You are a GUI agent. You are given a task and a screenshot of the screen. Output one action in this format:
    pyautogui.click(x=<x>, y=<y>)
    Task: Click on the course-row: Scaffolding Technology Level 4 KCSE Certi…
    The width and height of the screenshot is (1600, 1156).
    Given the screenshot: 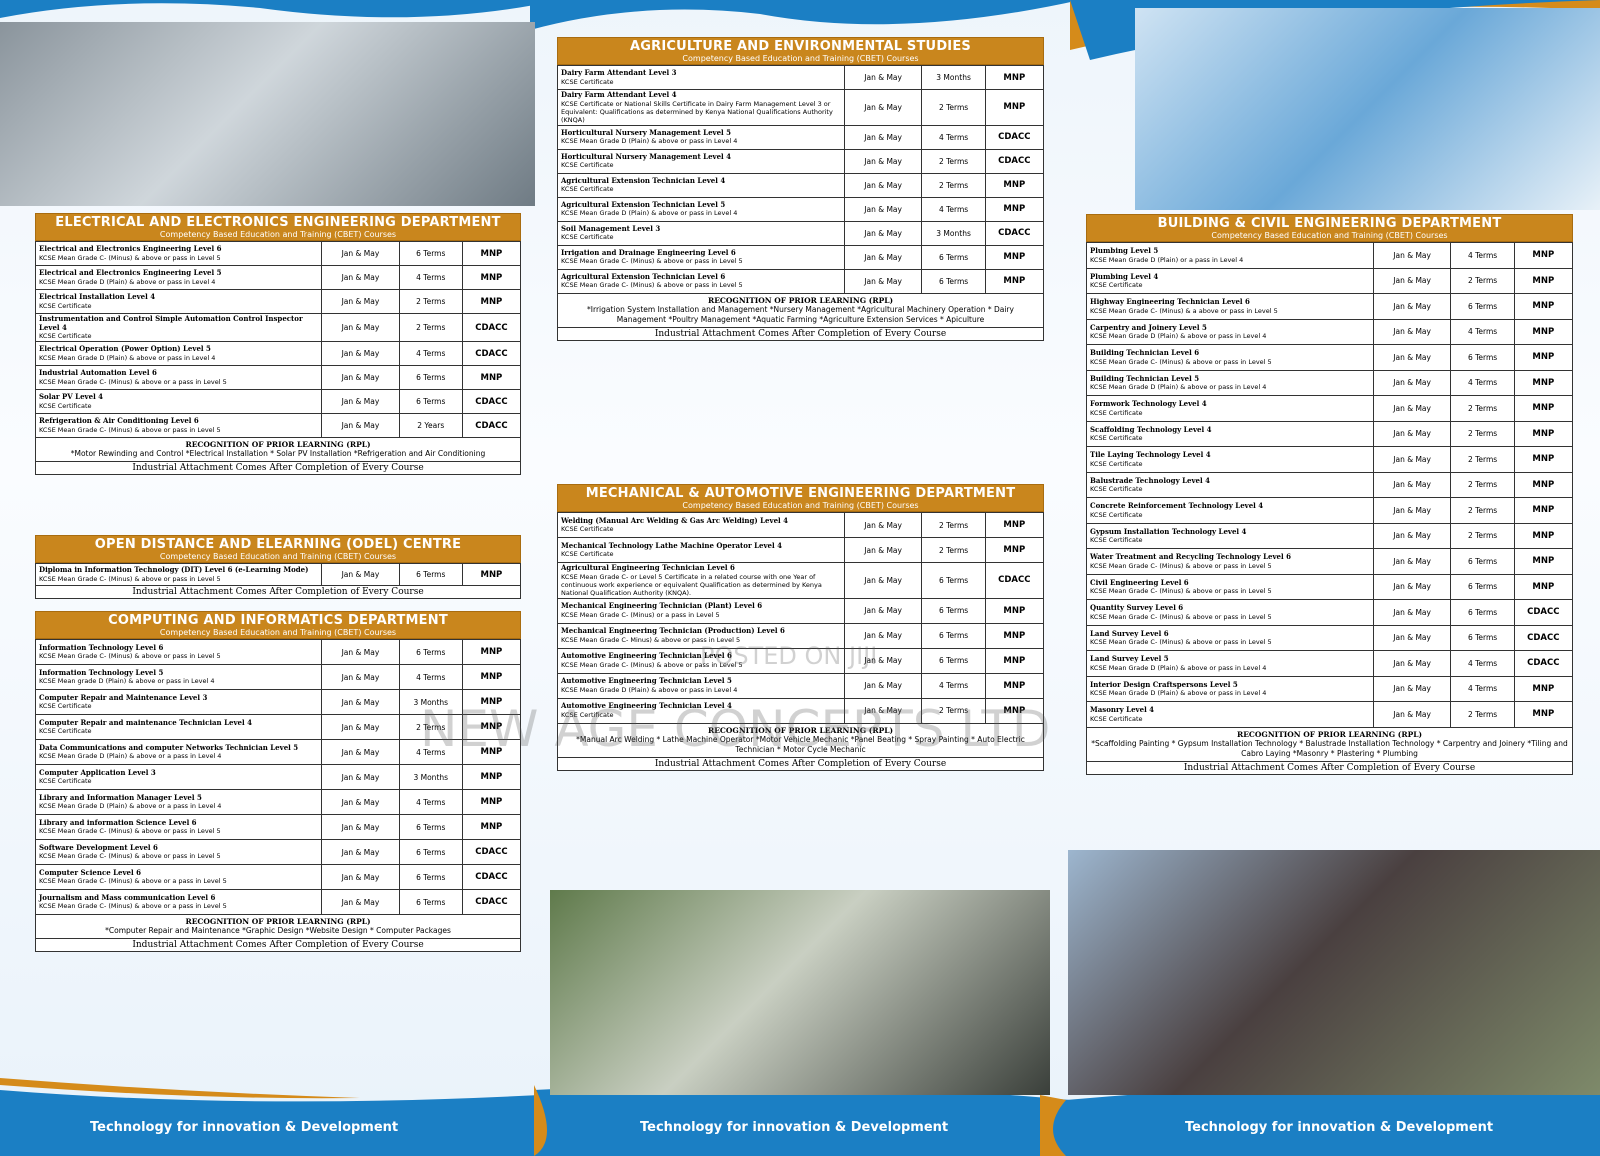 What is the action you would take?
    pyautogui.click(x=1330, y=433)
    